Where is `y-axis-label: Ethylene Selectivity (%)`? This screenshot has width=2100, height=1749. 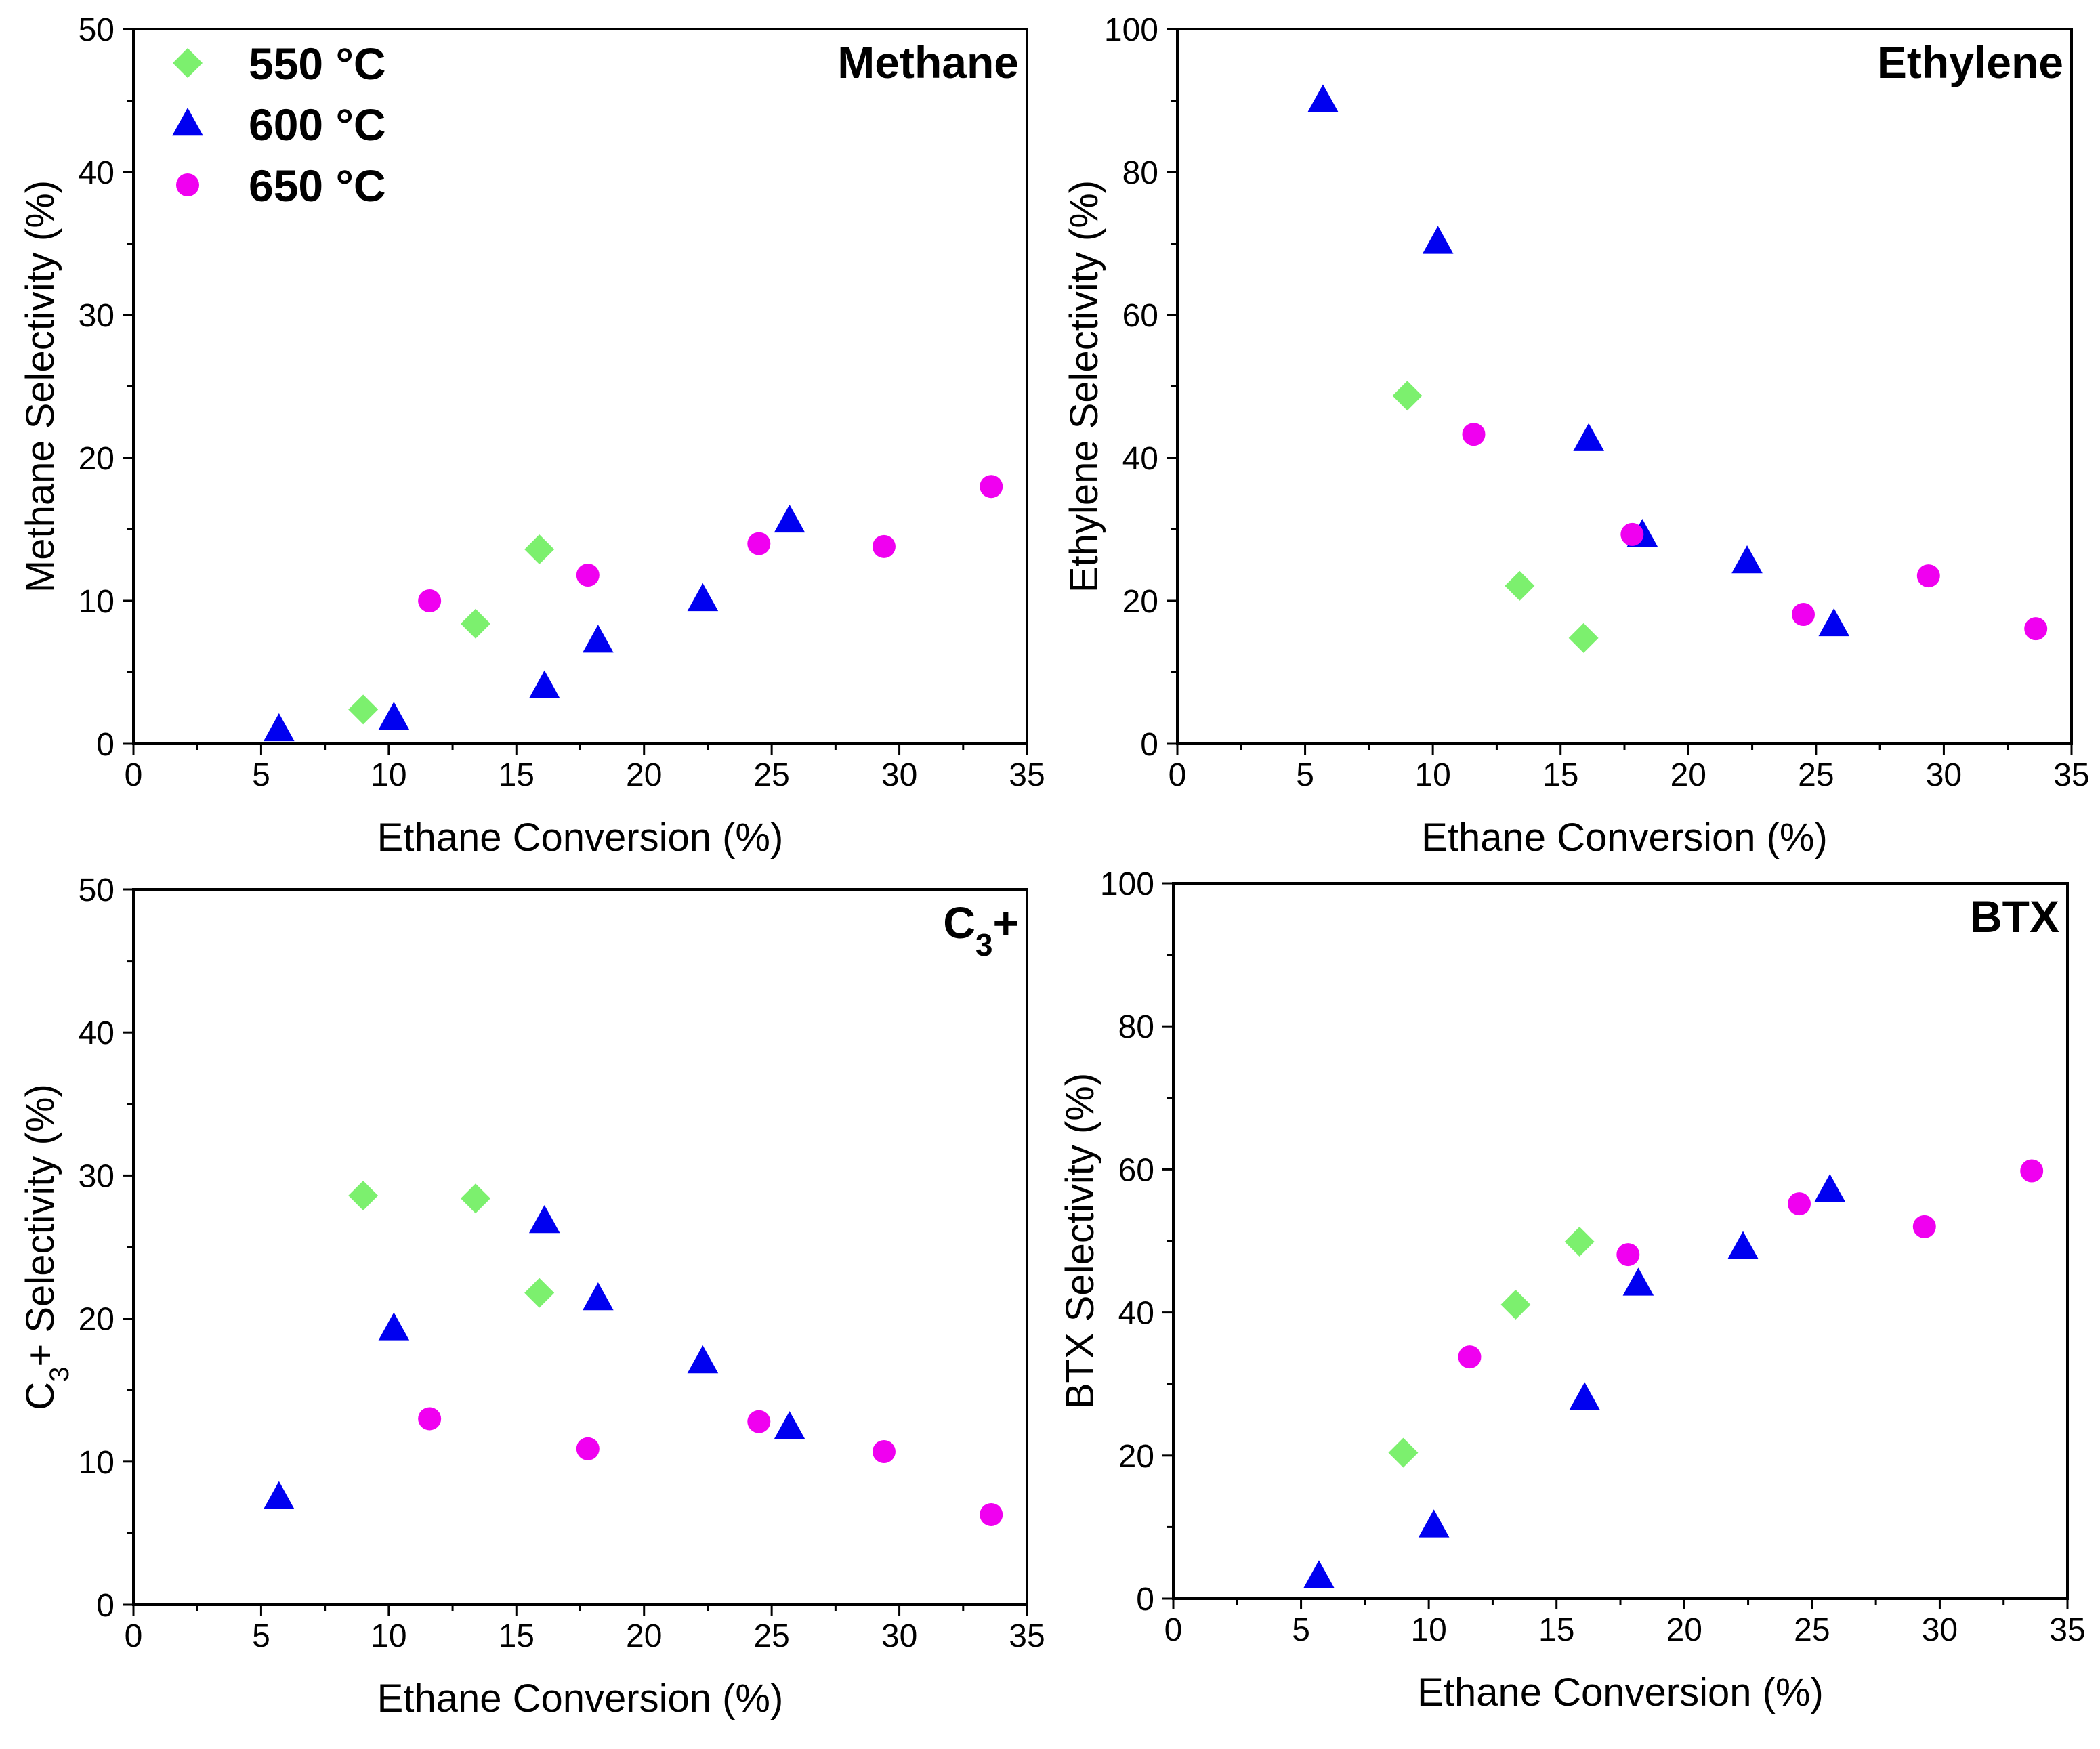 y-axis-label: Ethylene Selectivity (%) is located at coordinates (1084, 387).